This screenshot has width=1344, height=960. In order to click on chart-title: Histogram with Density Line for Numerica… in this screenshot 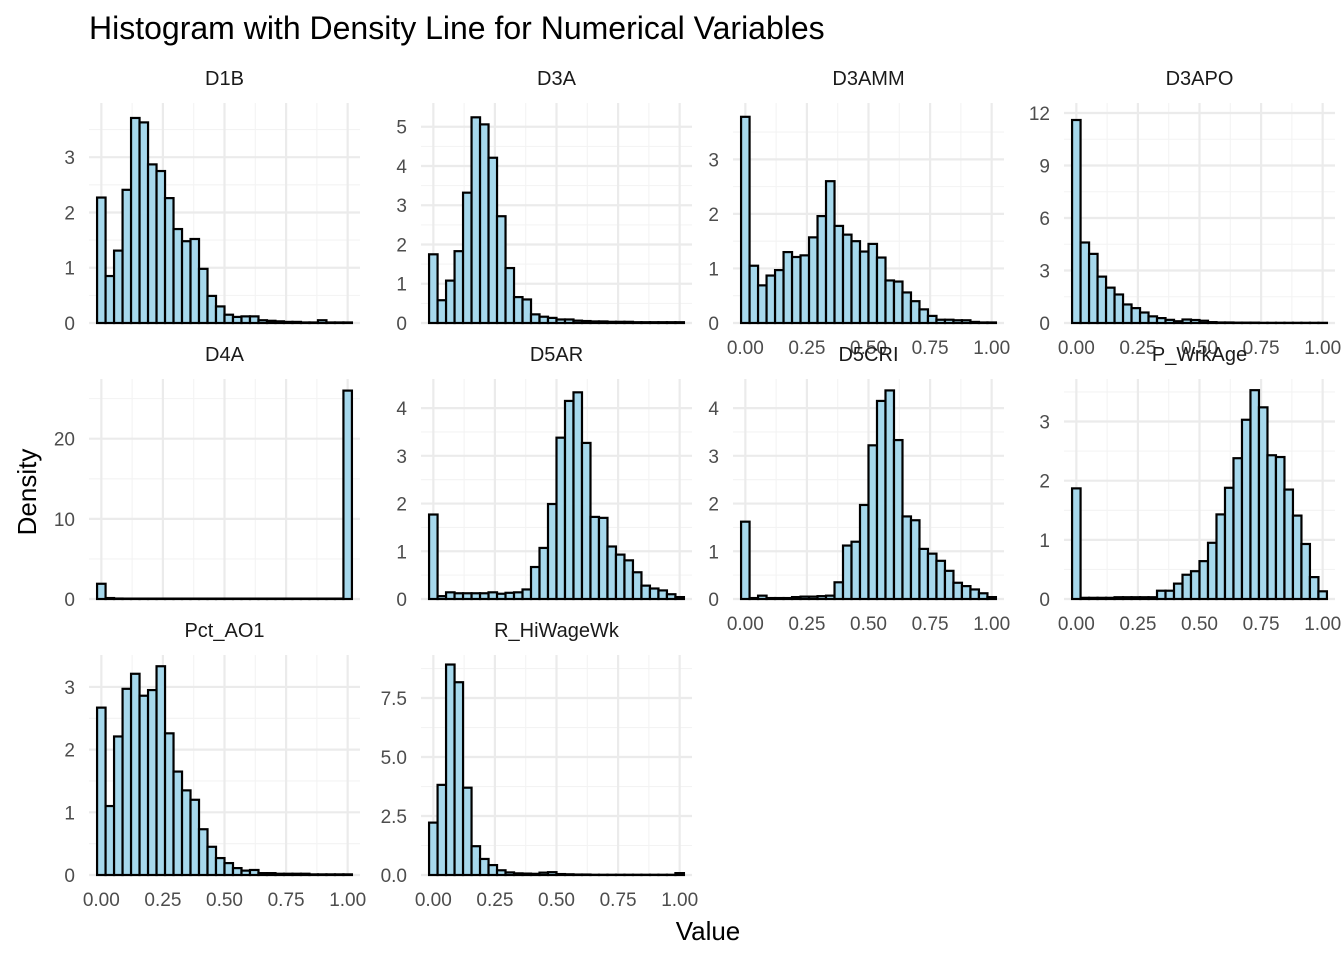, I will do `click(457, 28)`.